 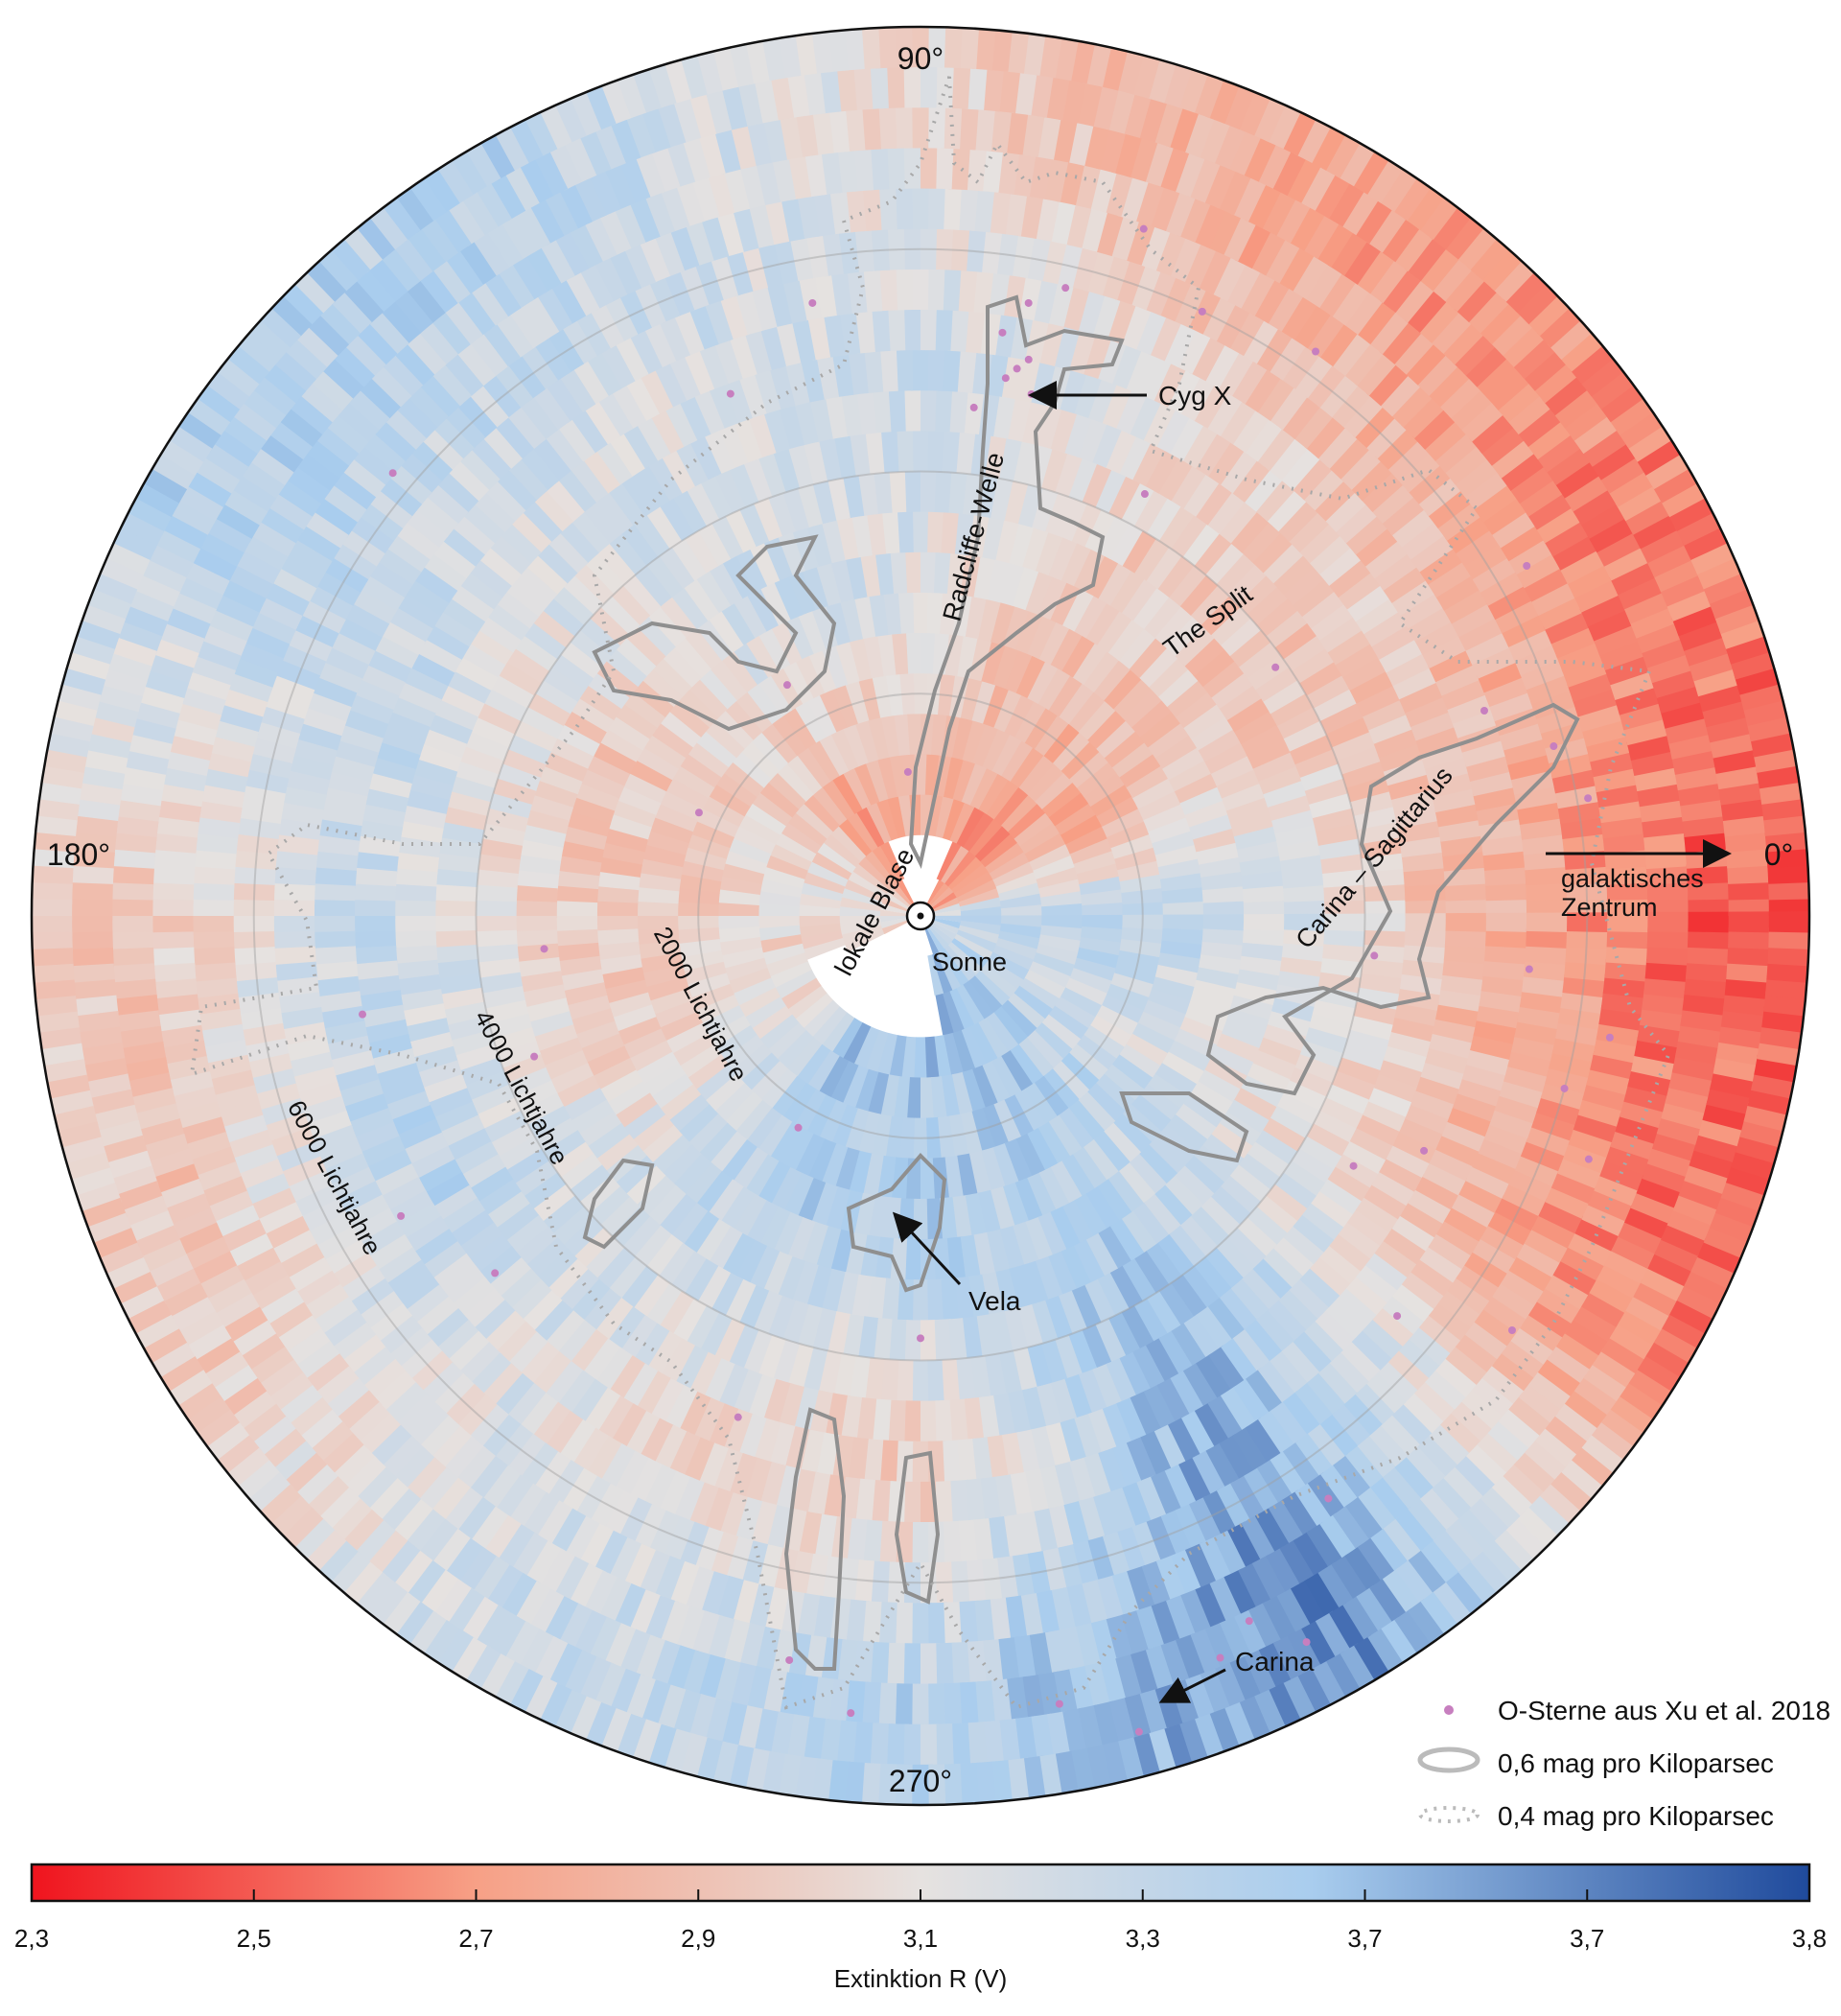 What do you see at coordinates (994, 1301) in the screenshot?
I see `annotation-vela: Vela` at bounding box center [994, 1301].